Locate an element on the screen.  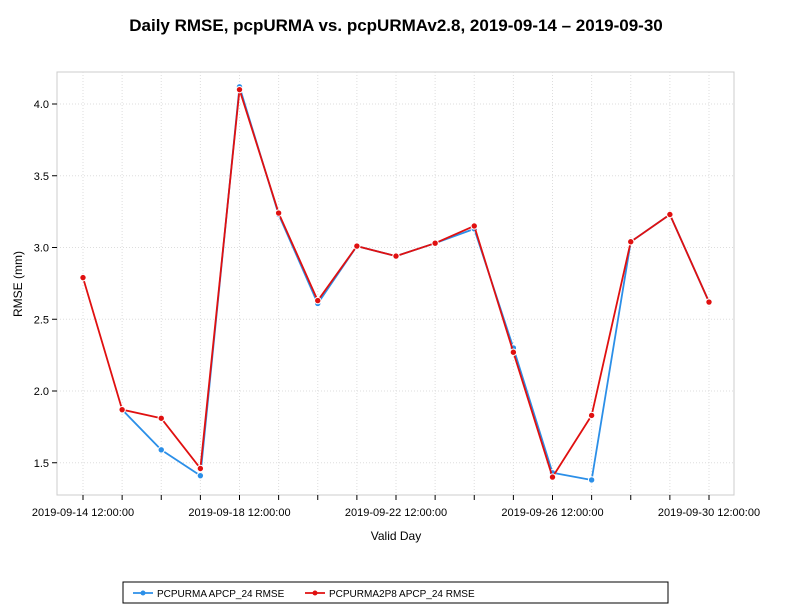
x-tick-label: 2019-09-30 12:00:00 is located at coordinates (709, 513).